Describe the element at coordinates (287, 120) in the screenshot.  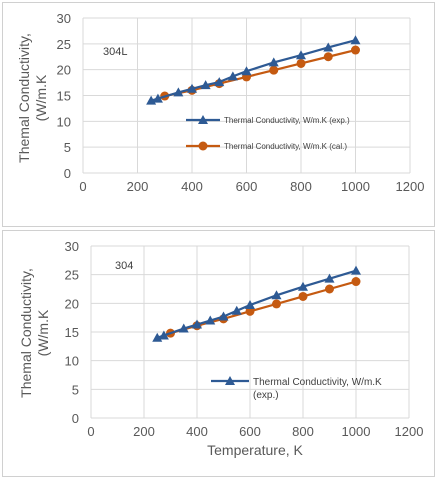
I see `legend-label: Thermal Conductivity, W/m.K (exp.)` at that location.